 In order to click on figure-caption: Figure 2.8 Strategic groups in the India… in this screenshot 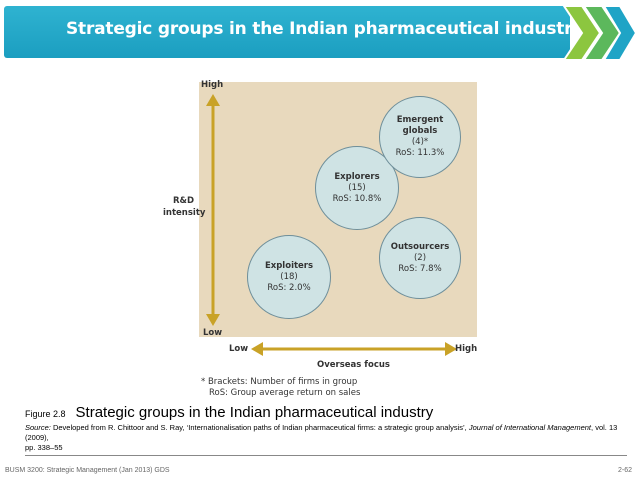, I will do `click(324, 428)`.